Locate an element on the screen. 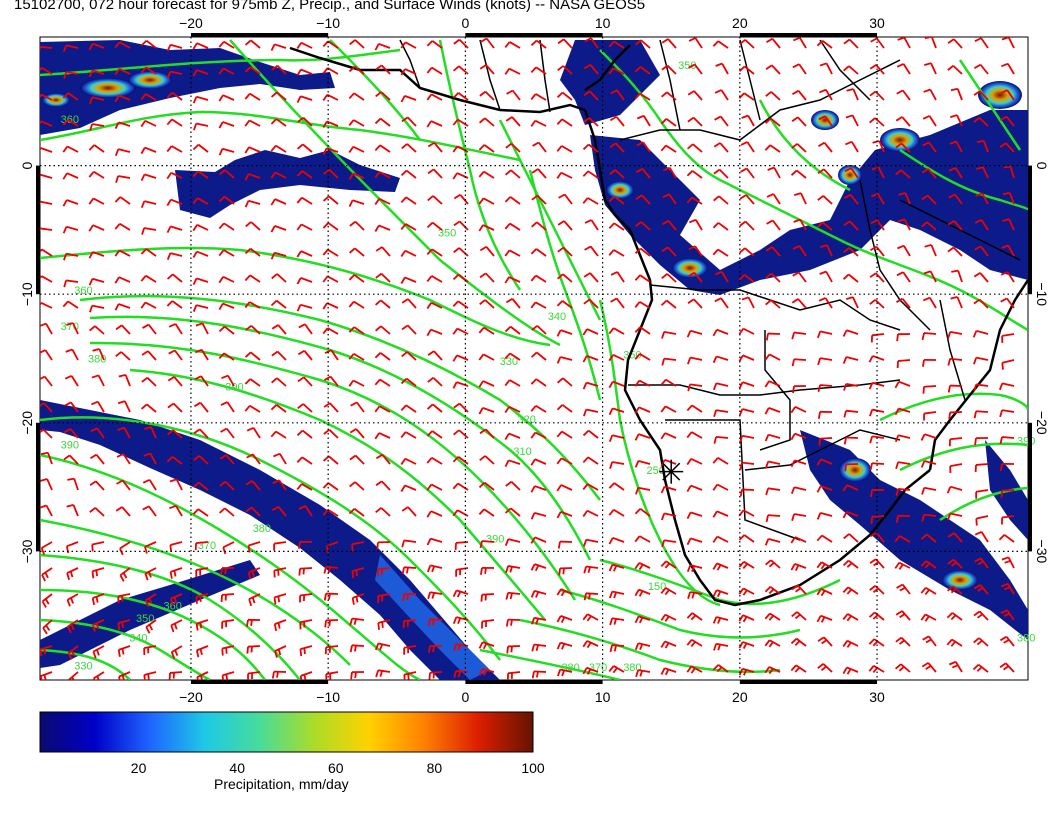 Image resolution: width=1056 pixels, height=816 pixels. lat-tick-right-1: −10 is located at coordinates (1042, 294).